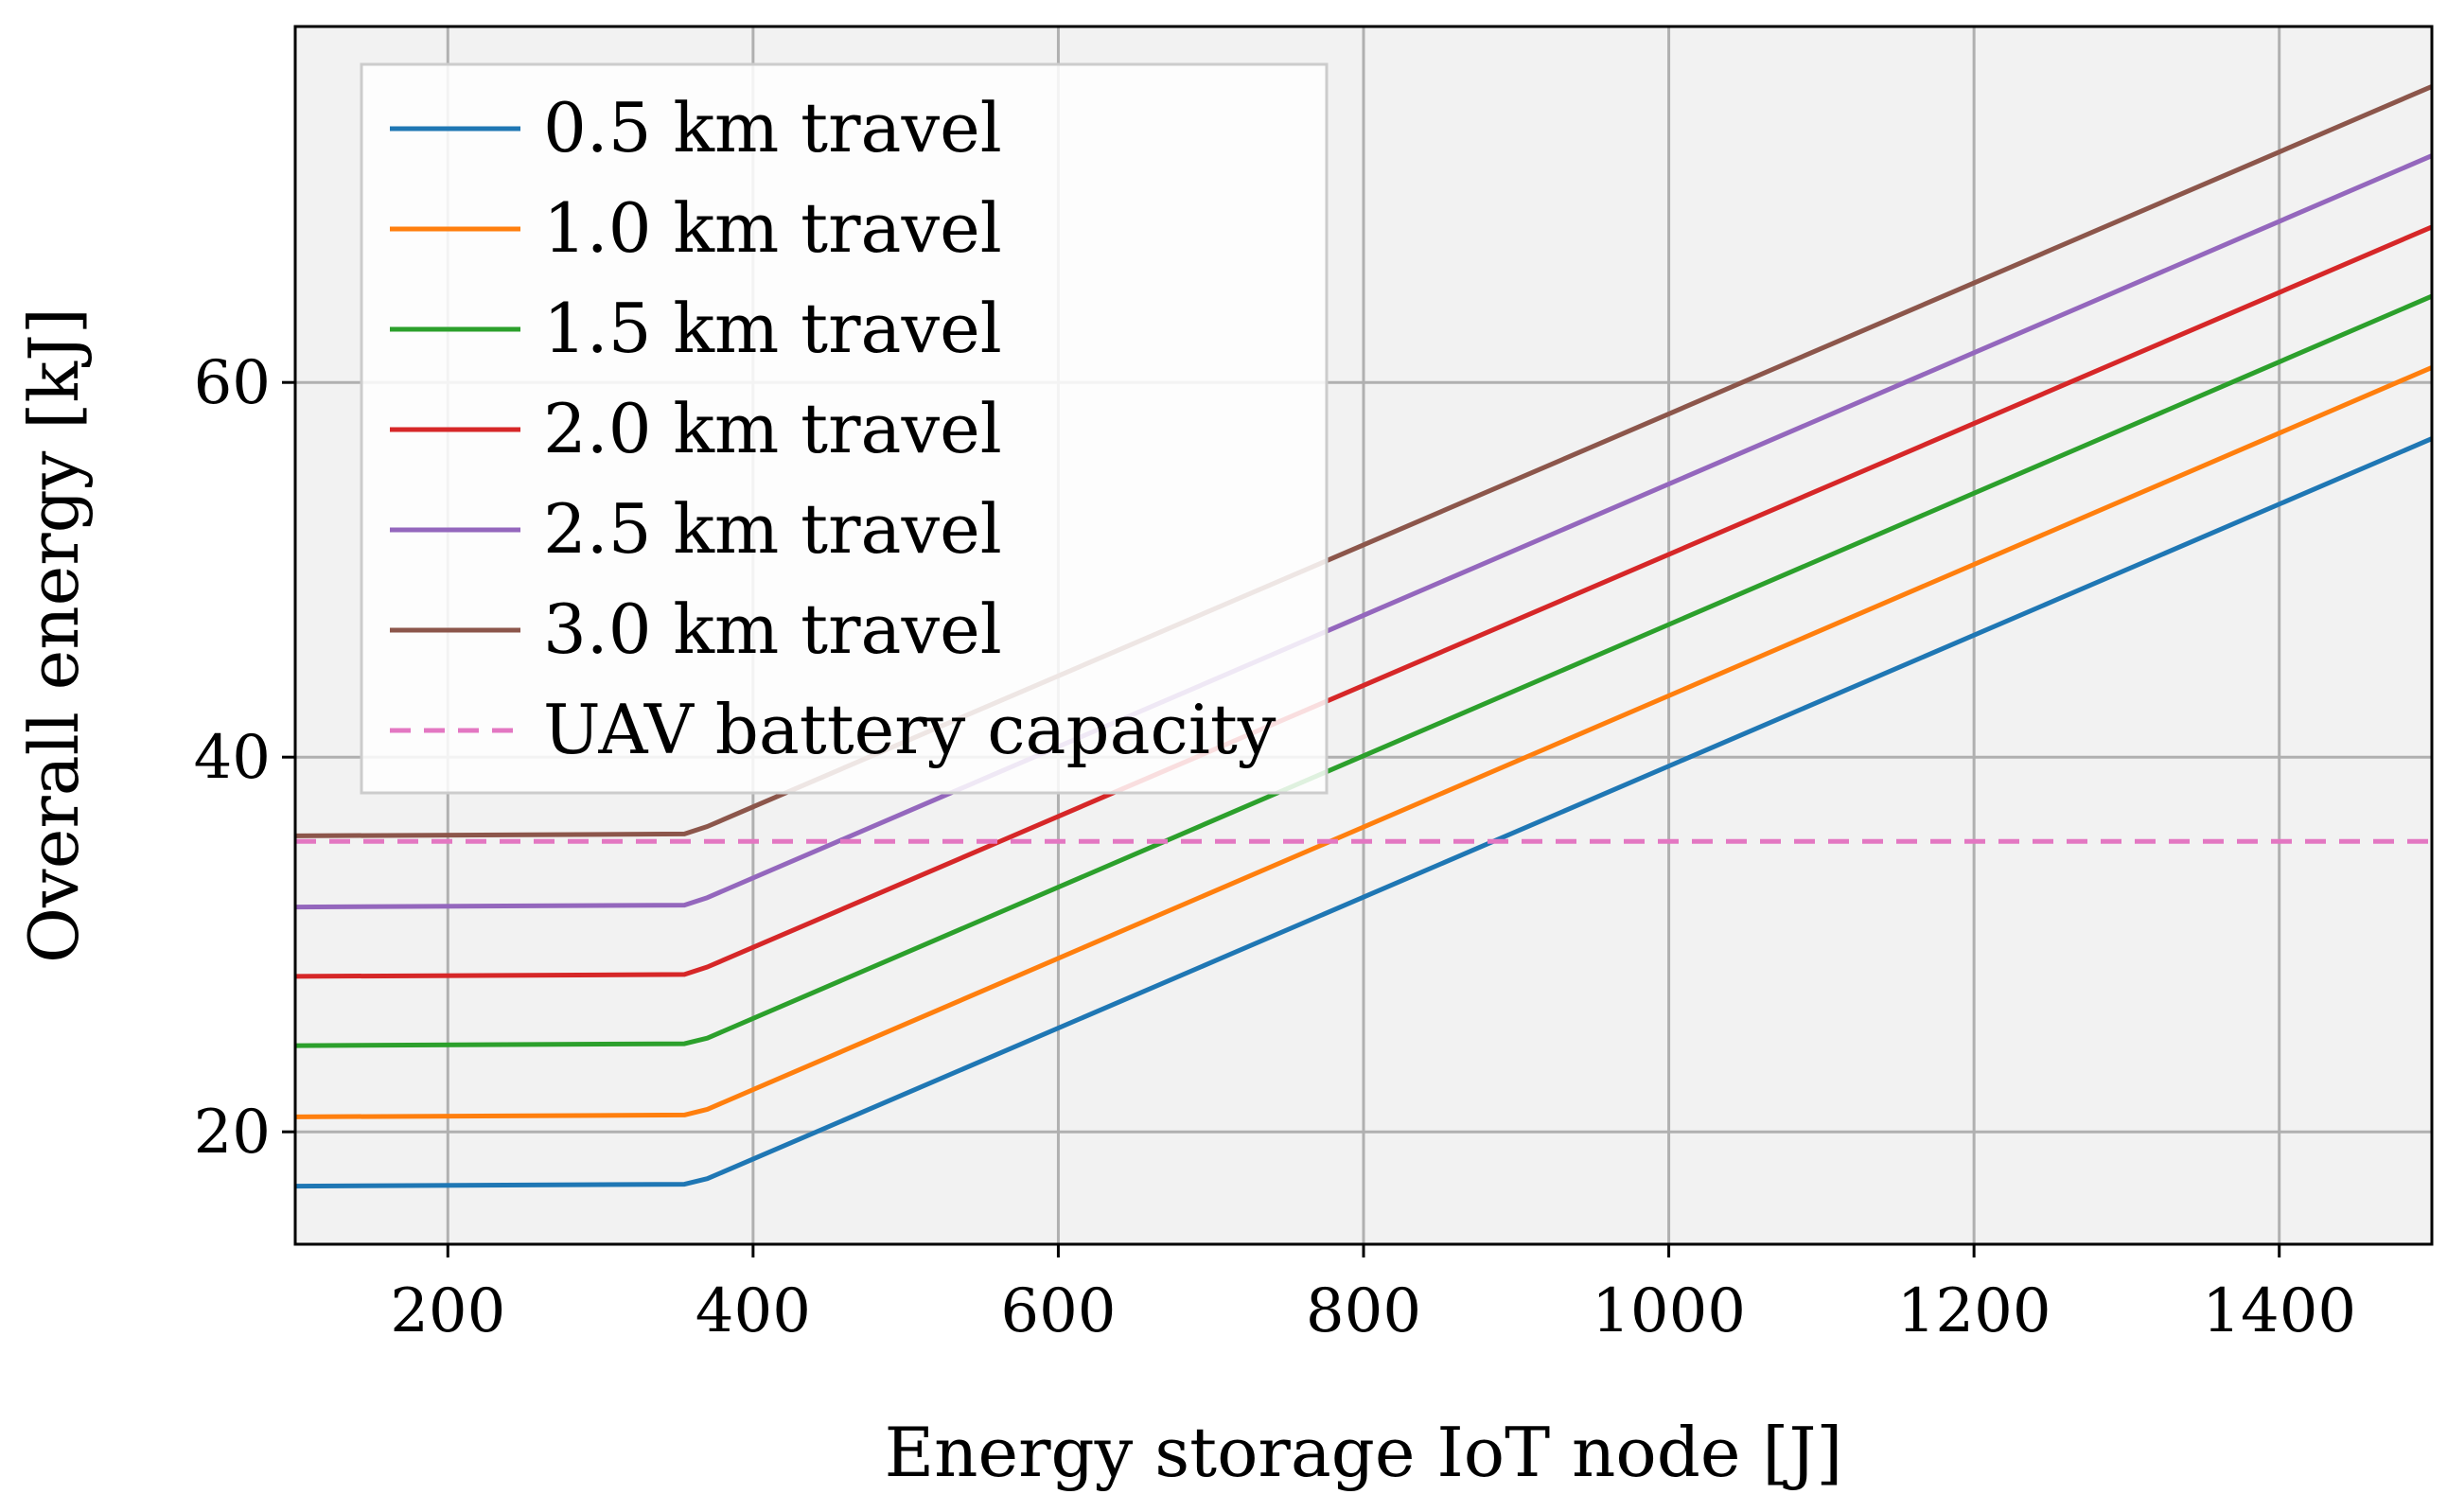 The image size is (2447, 1512). I want to click on legend-label-0: 0.5 km travel, so click(773, 127).